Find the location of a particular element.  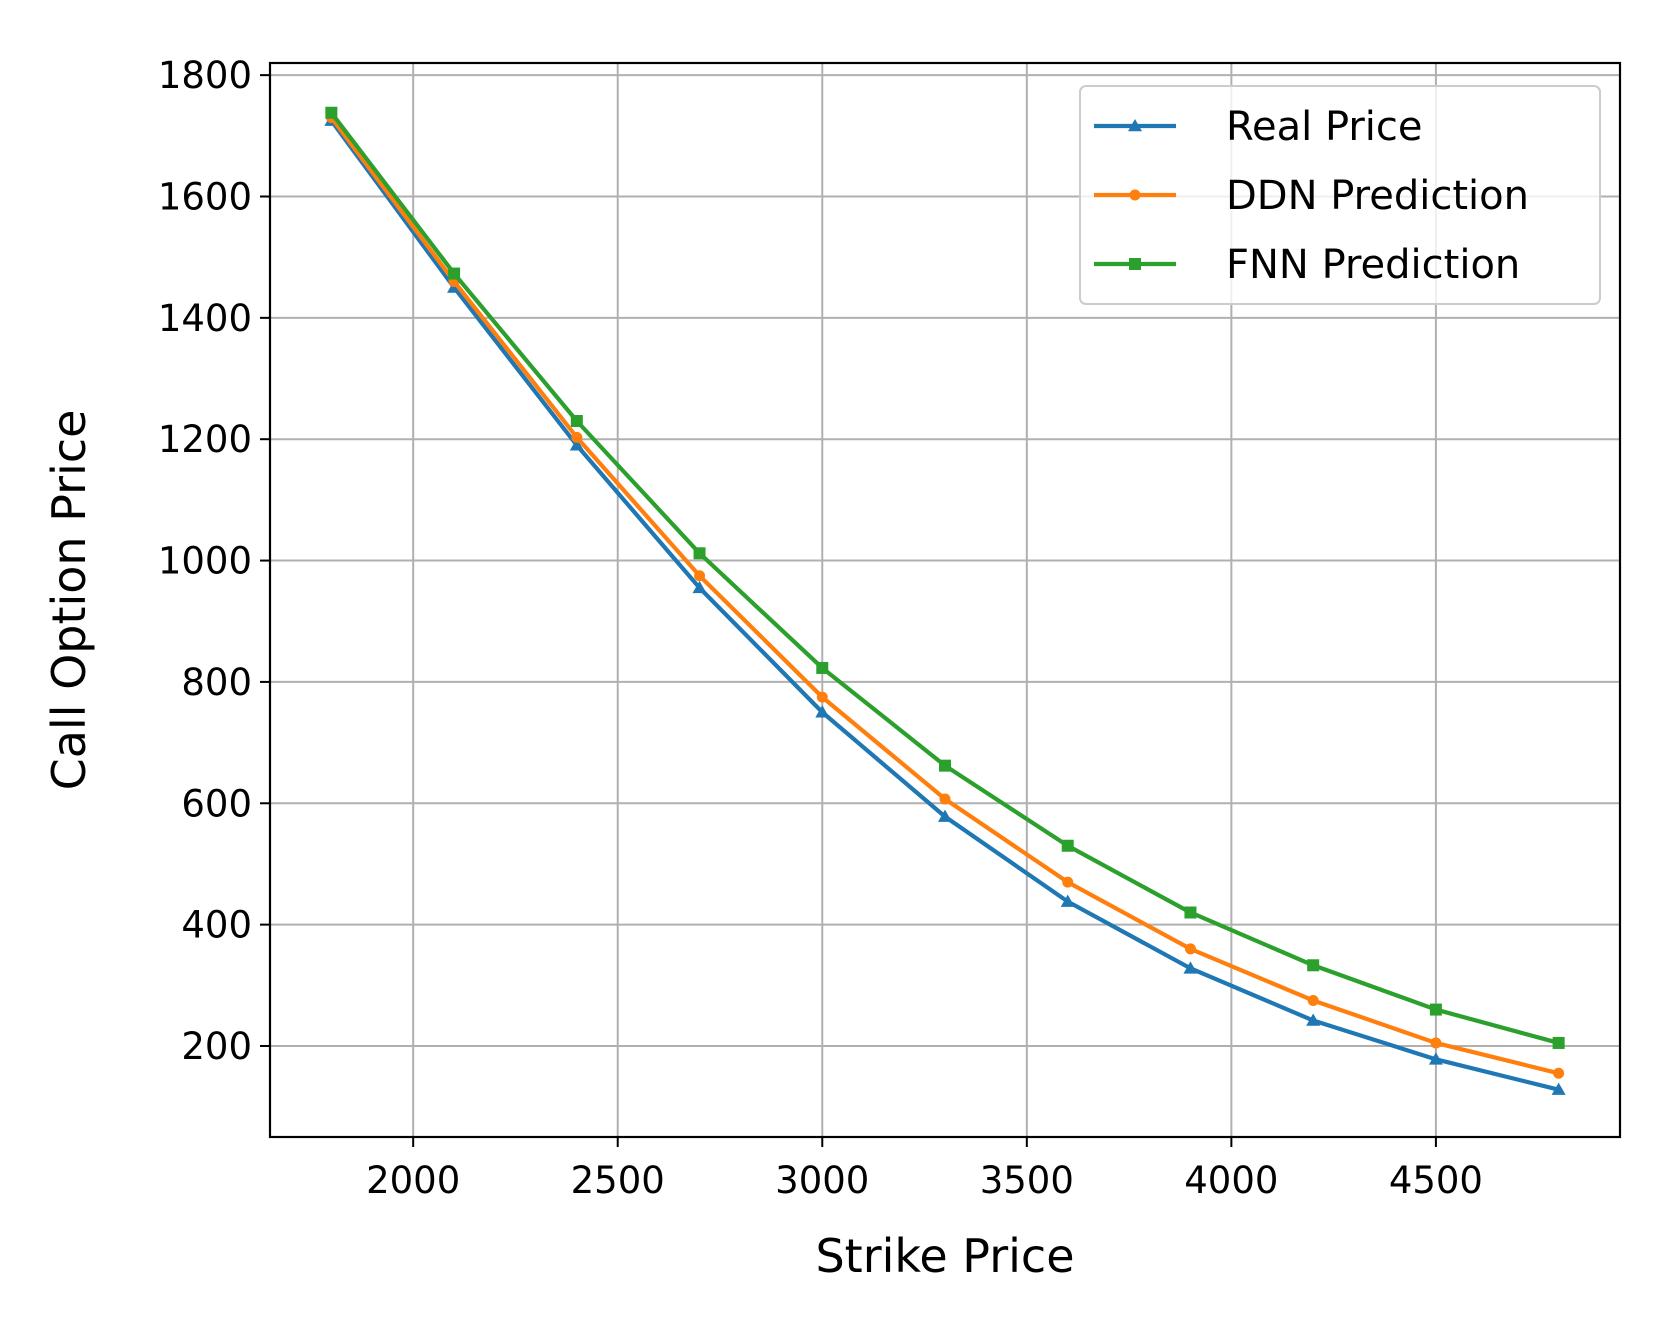

y-tick-label: 800 is located at coordinates (216, 682).